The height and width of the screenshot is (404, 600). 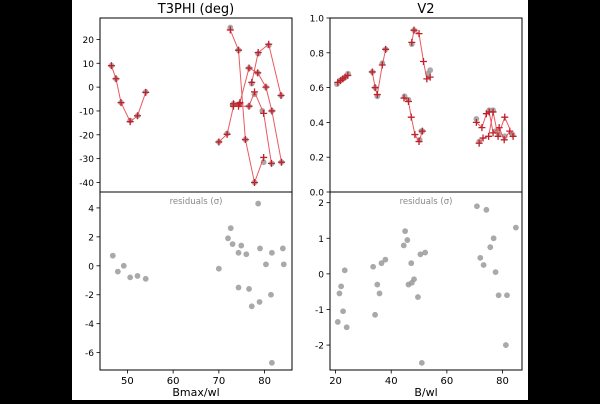 I want to click on top-plot-area, so click(x=196, y=105).